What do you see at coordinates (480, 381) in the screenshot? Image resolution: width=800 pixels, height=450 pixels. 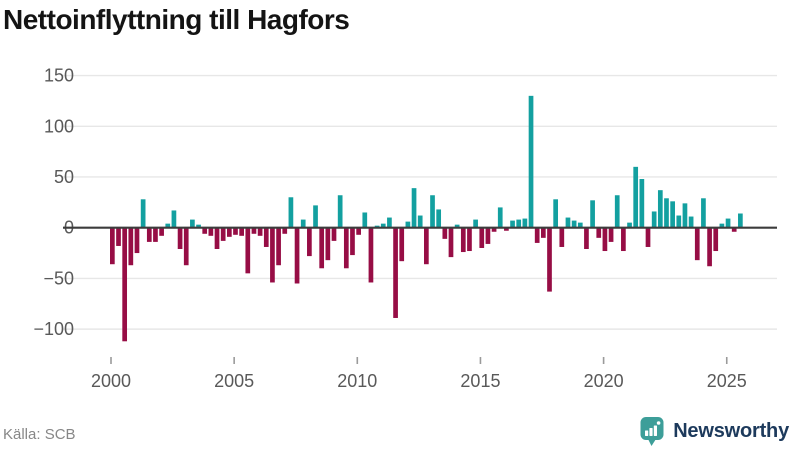 I see `x-axis-tick-label: 2015` at bounding box center [480, 381].